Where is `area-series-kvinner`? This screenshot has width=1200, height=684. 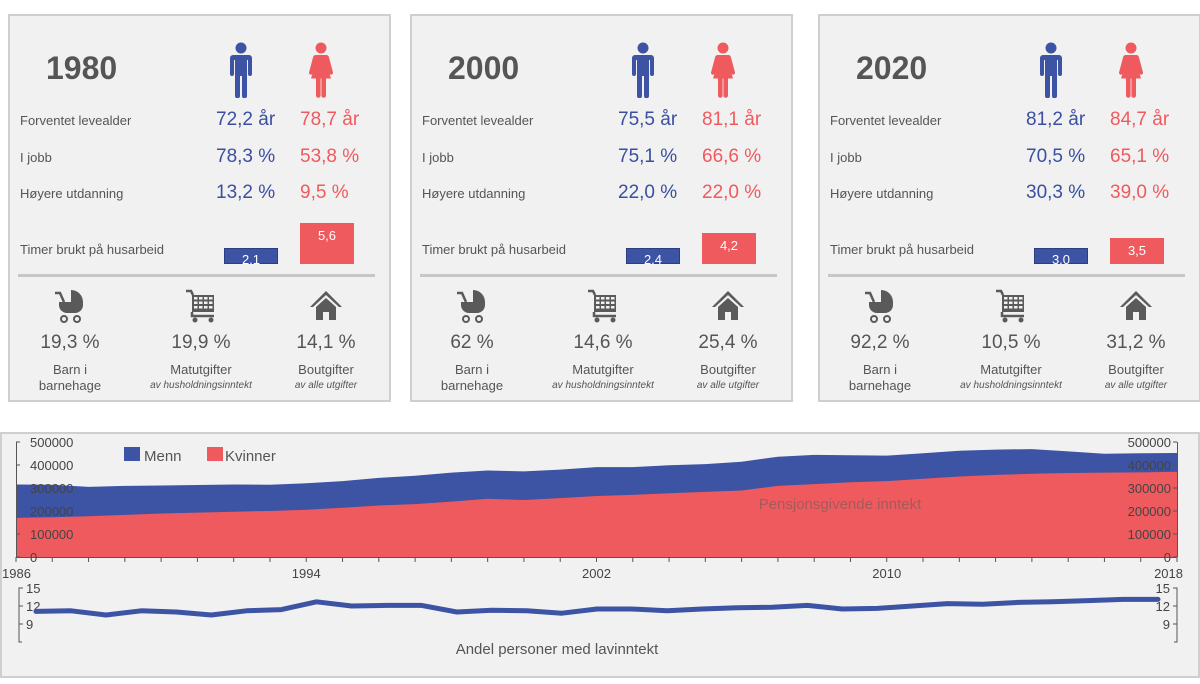
area-series-kvinner is located at coordinates (596, 514).